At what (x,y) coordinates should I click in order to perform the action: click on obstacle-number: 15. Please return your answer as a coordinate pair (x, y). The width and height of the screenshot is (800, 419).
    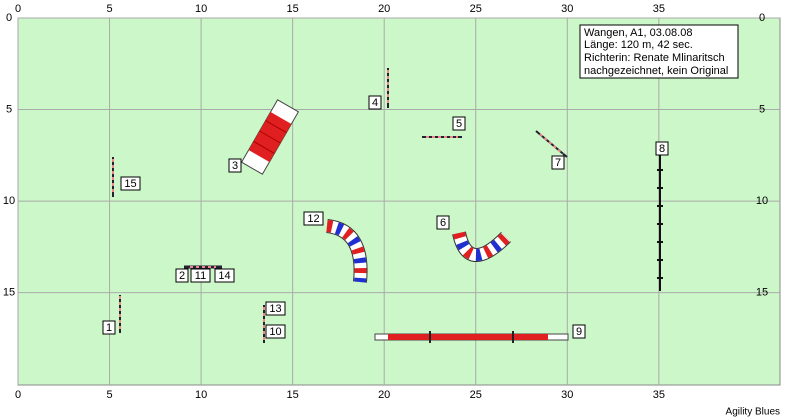
    Looking at the image, I should click on (130, 184).